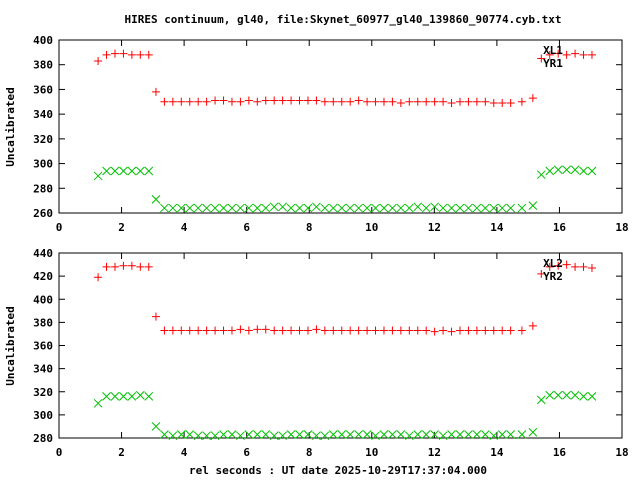 This screenshot has width=640, height=480. I want to click on y-tick-label: 260, so click(43, 213).